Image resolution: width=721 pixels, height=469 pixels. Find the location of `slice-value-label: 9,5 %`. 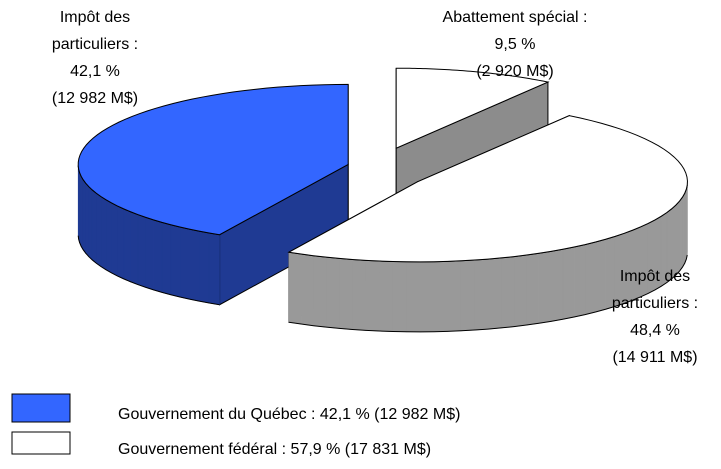

slice-value-label: 9,5 % is located at coordinates (515, 44).